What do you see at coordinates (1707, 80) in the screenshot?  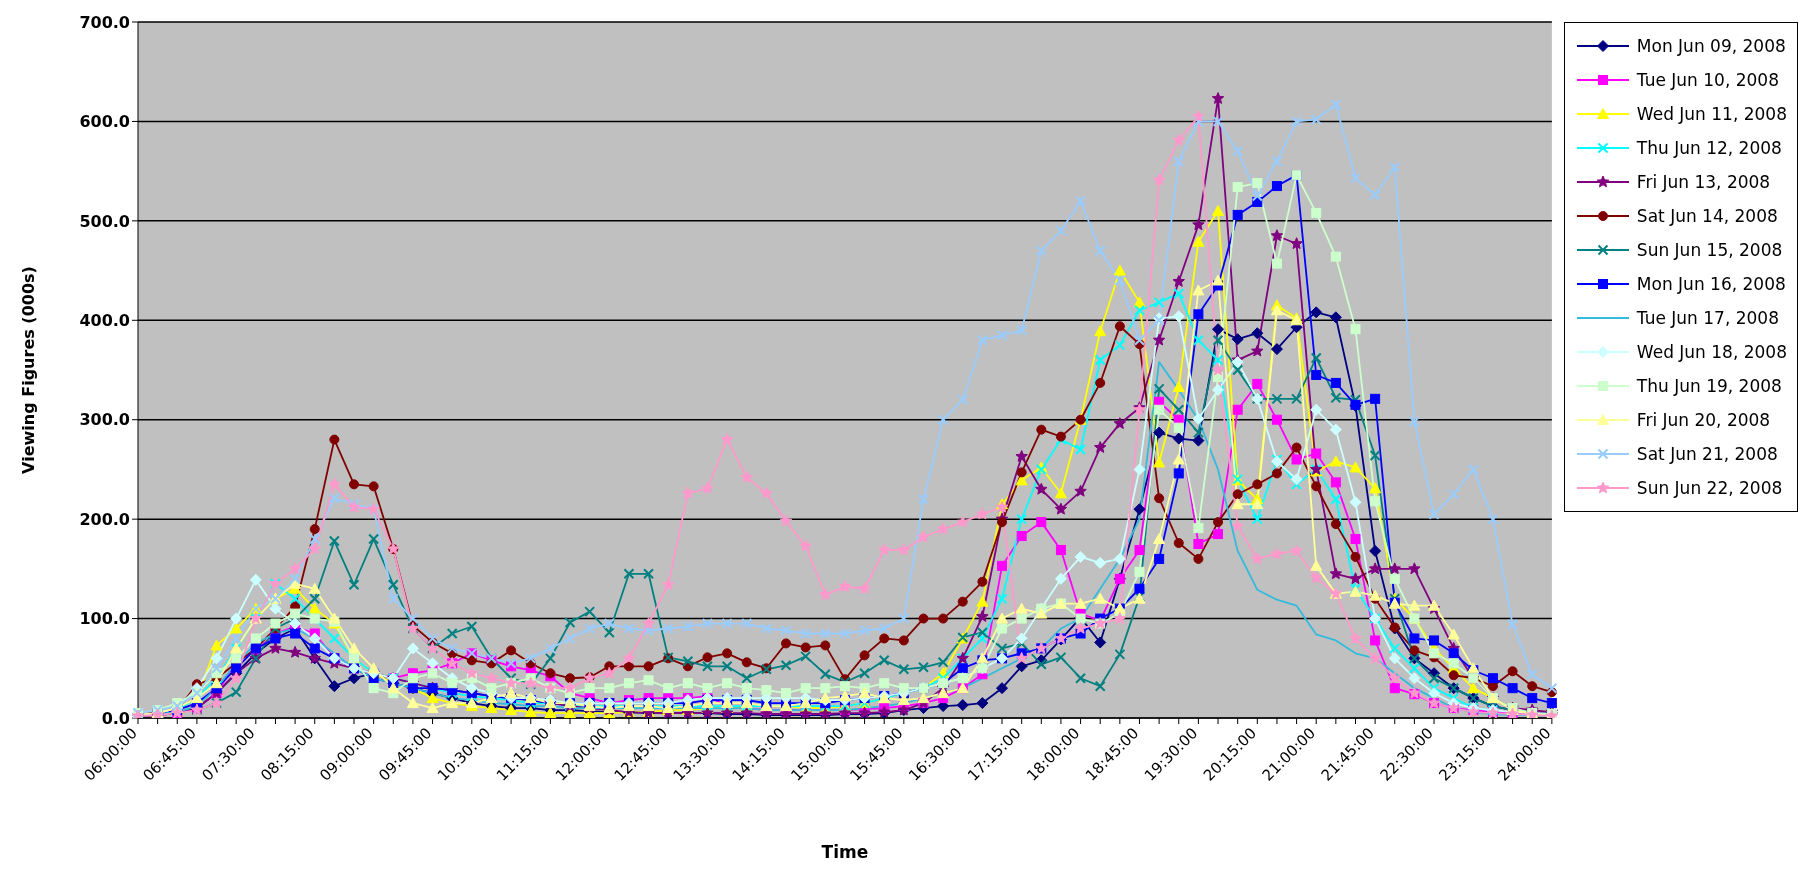 I see `legend-label: Tue Jun 10, 2008` at bounding box center [1707, 80].